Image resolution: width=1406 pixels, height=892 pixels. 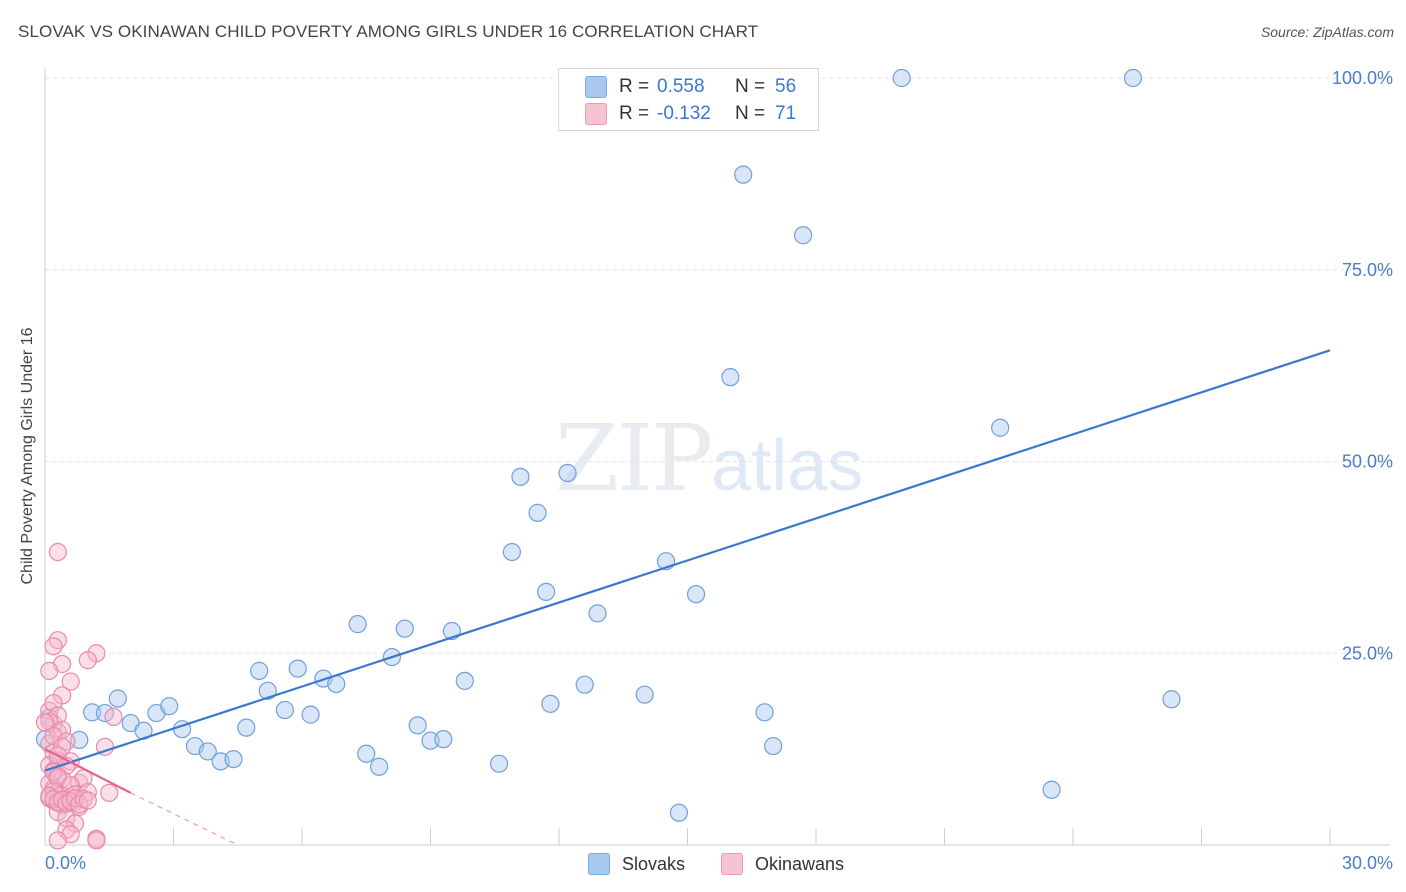 What do you see at coordinates (786, 86) in the screenshot?
I see `legend-n-value: 56` at bounding box center [786, 86].